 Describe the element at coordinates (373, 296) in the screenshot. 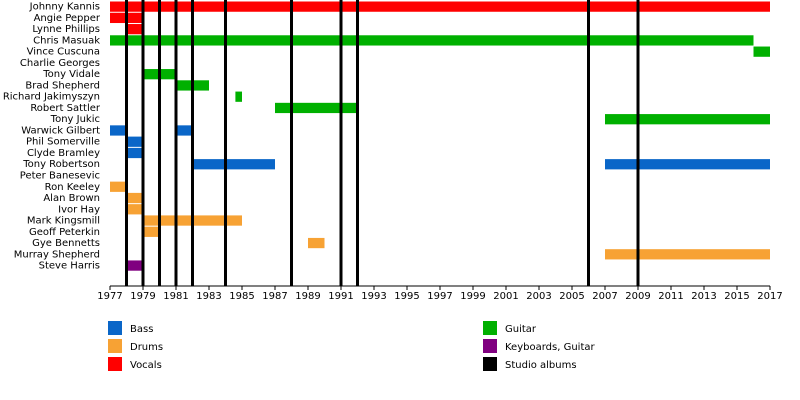

I see `x-tick-label: 1993` at that location.